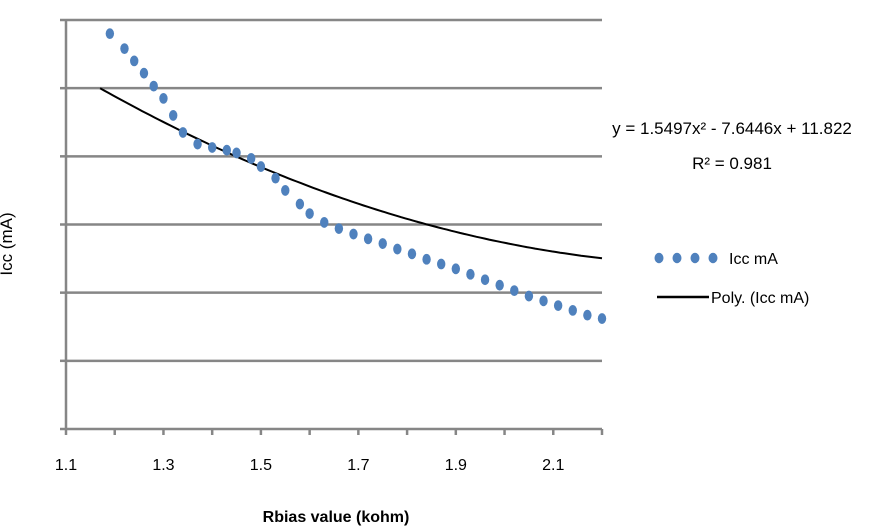  I want to click on x-tick-label: 2.1, so click(553, 465).